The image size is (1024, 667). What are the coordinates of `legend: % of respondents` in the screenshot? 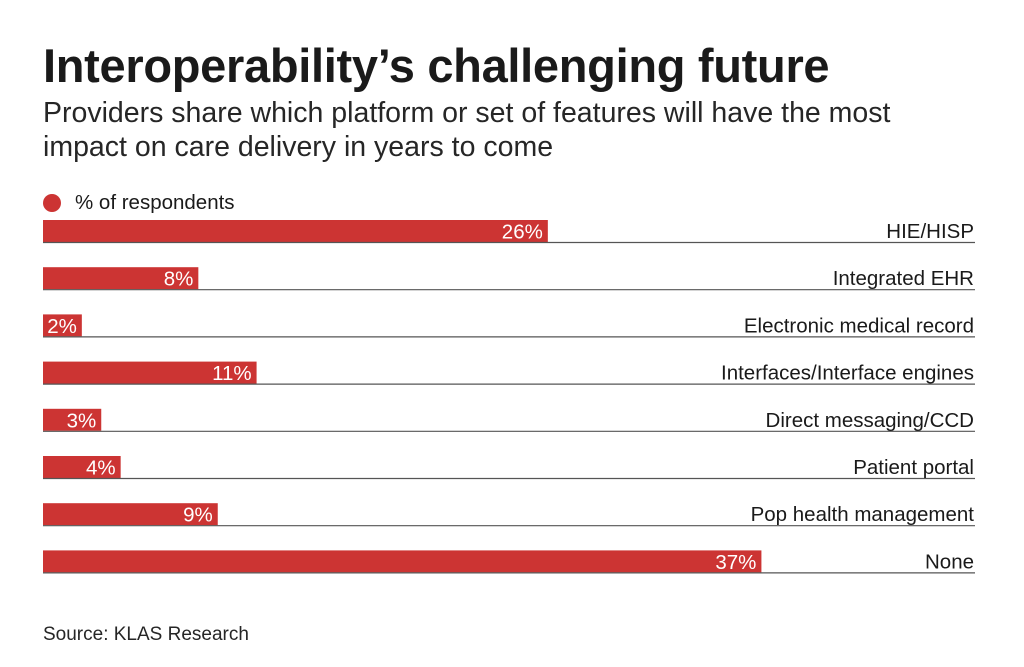 It's located at (139, 203).